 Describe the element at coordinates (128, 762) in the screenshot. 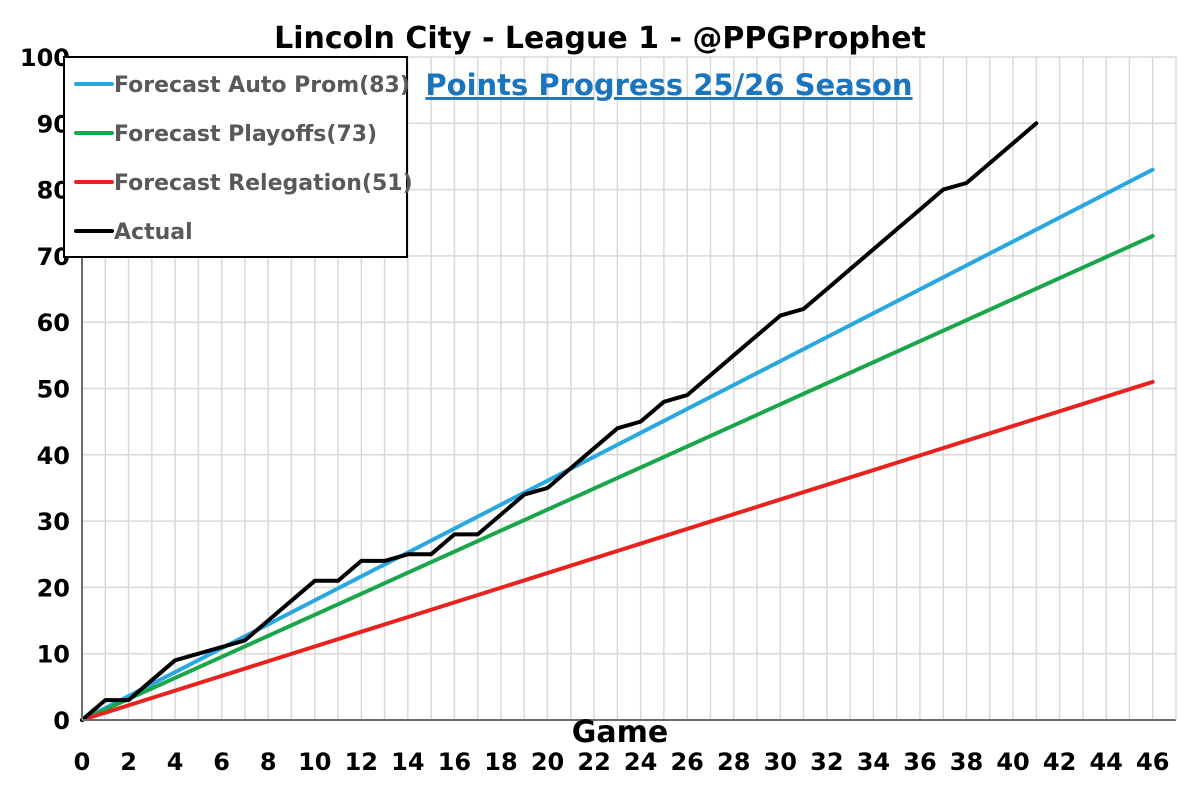

I see `x-tick-label: 2` at that location.